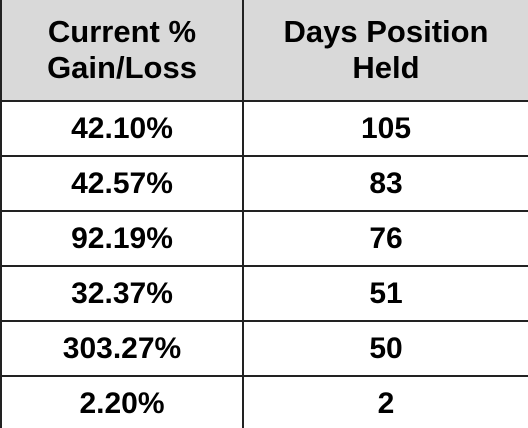  I want to click on table-cell: 42.10%, so click(122, 129).